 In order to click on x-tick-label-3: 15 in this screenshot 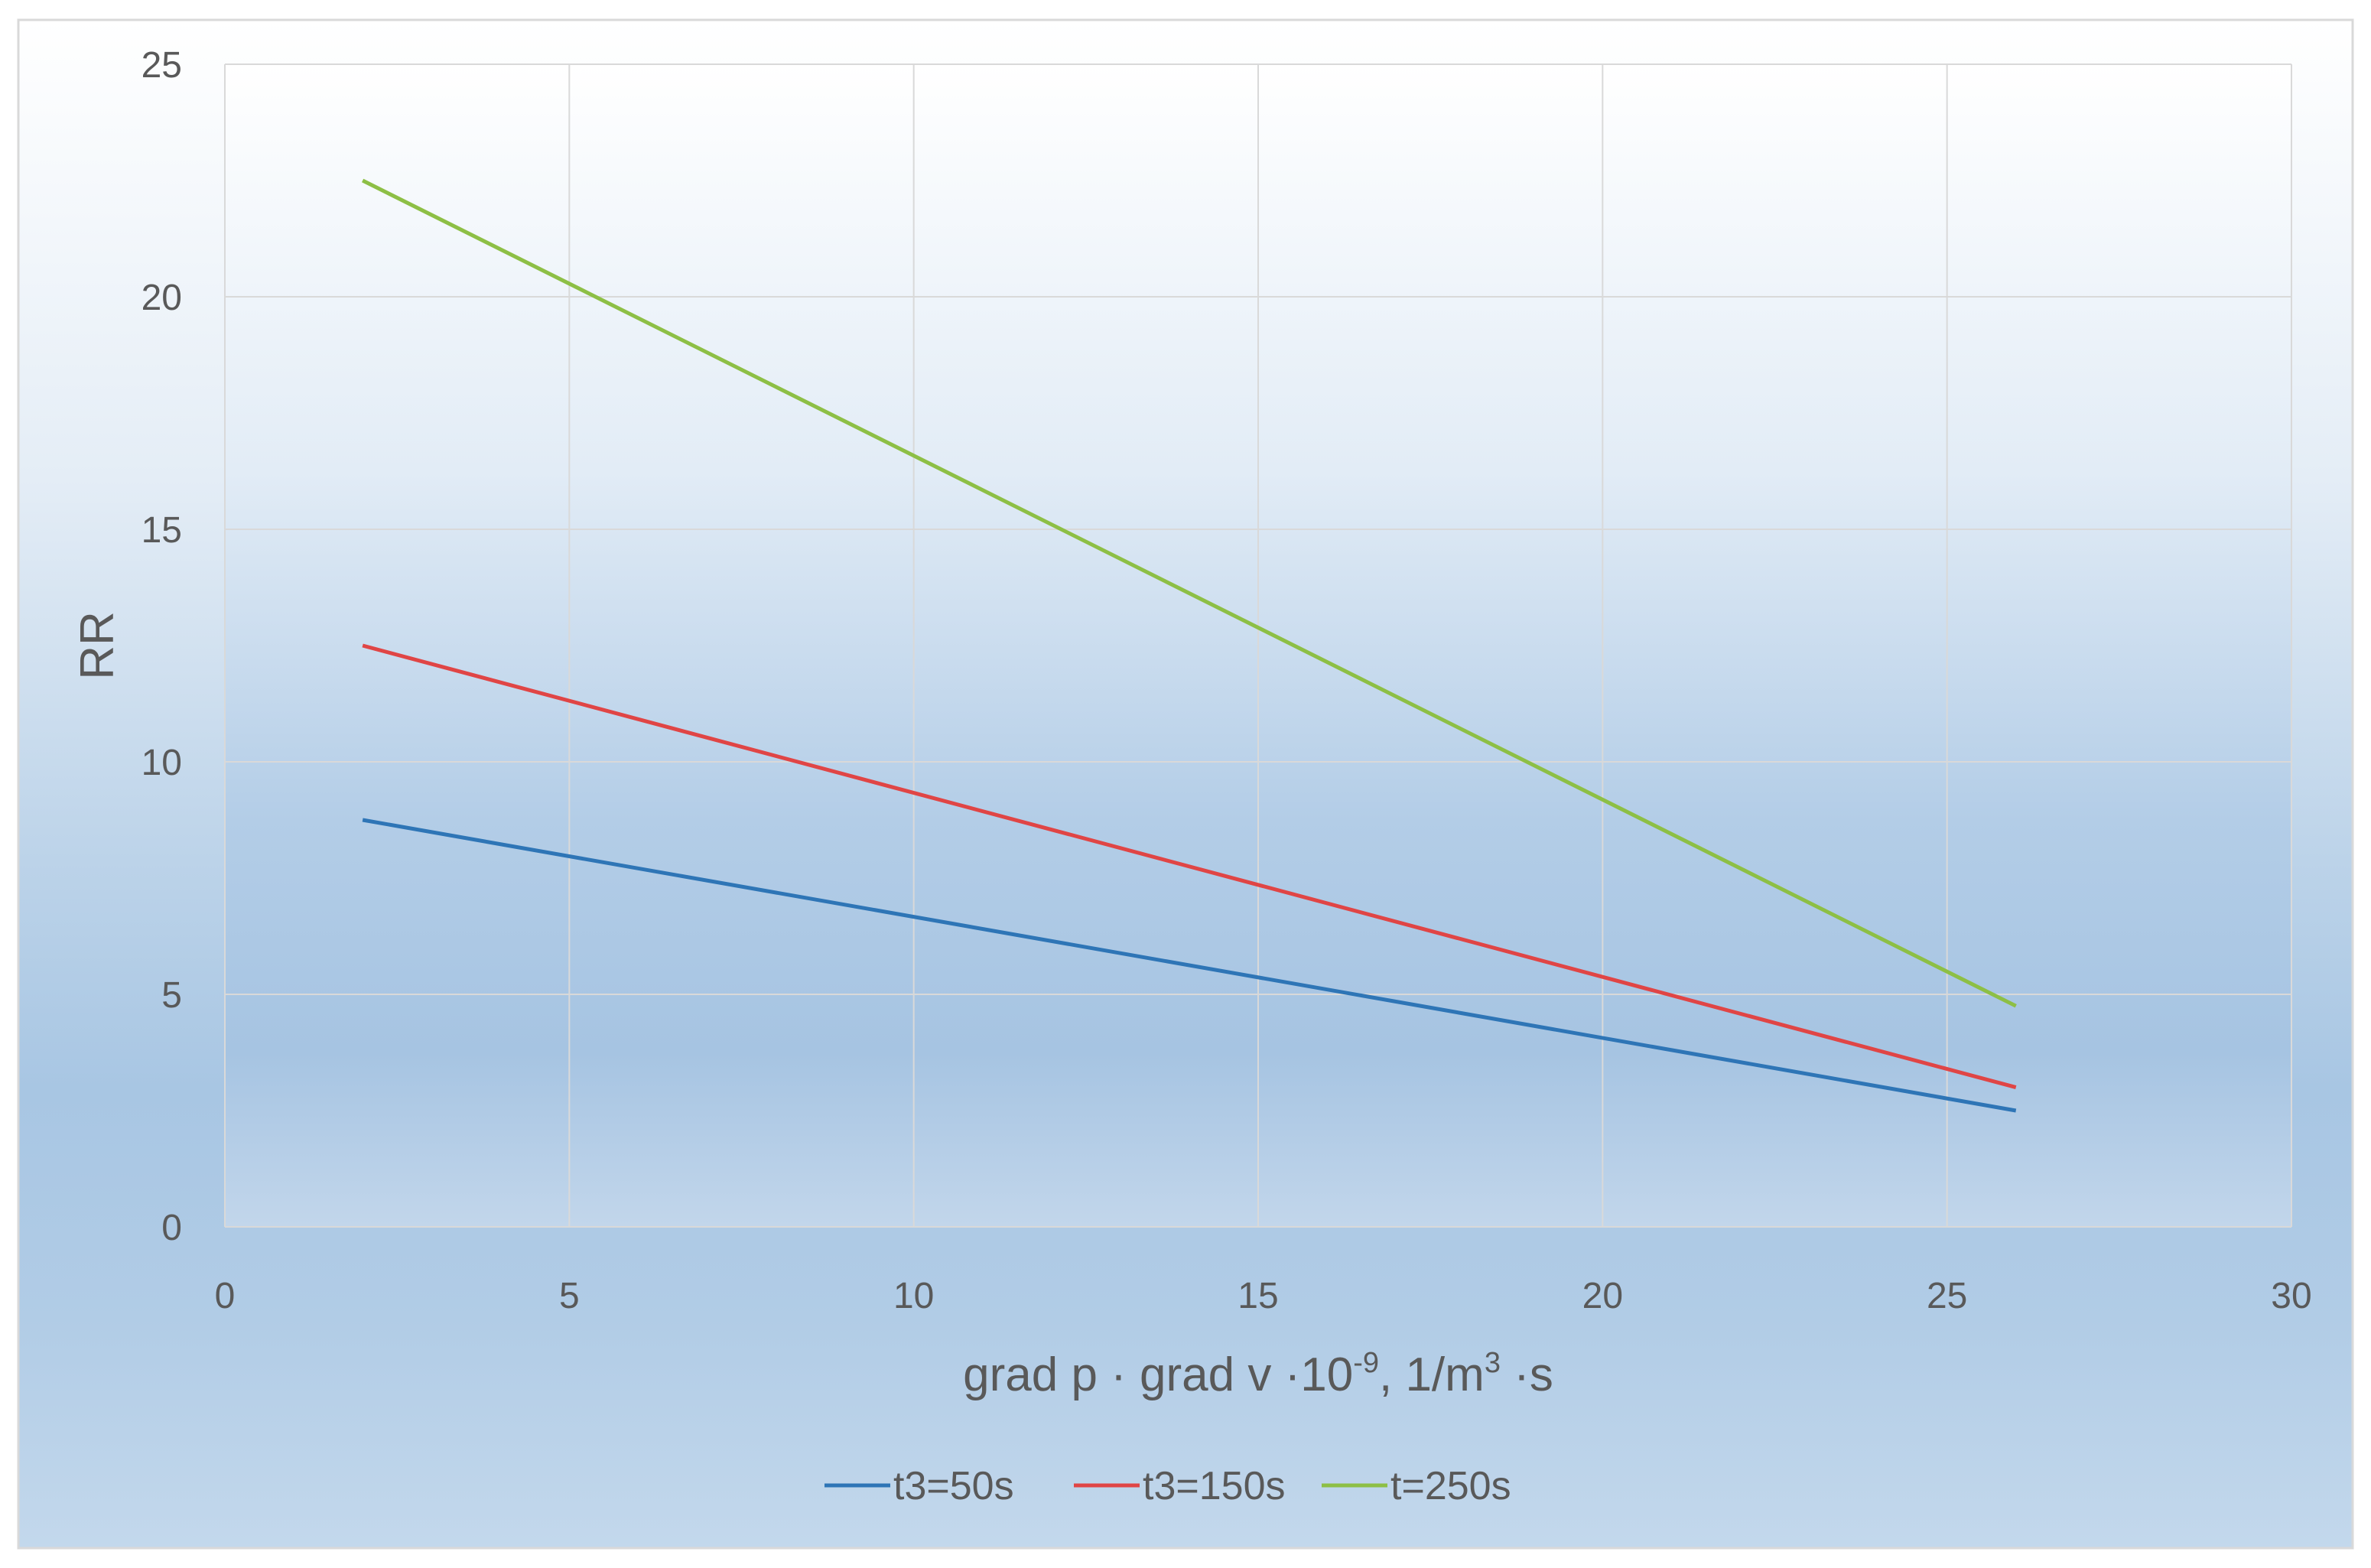, I will do `click(1258, 1296)`.